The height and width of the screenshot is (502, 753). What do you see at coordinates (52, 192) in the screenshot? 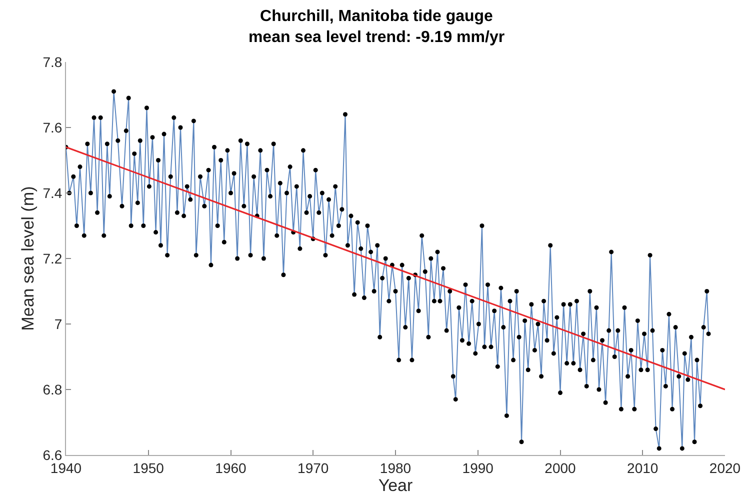
I see `y-tick-label: 7.4` at bounding box center [52, 192].